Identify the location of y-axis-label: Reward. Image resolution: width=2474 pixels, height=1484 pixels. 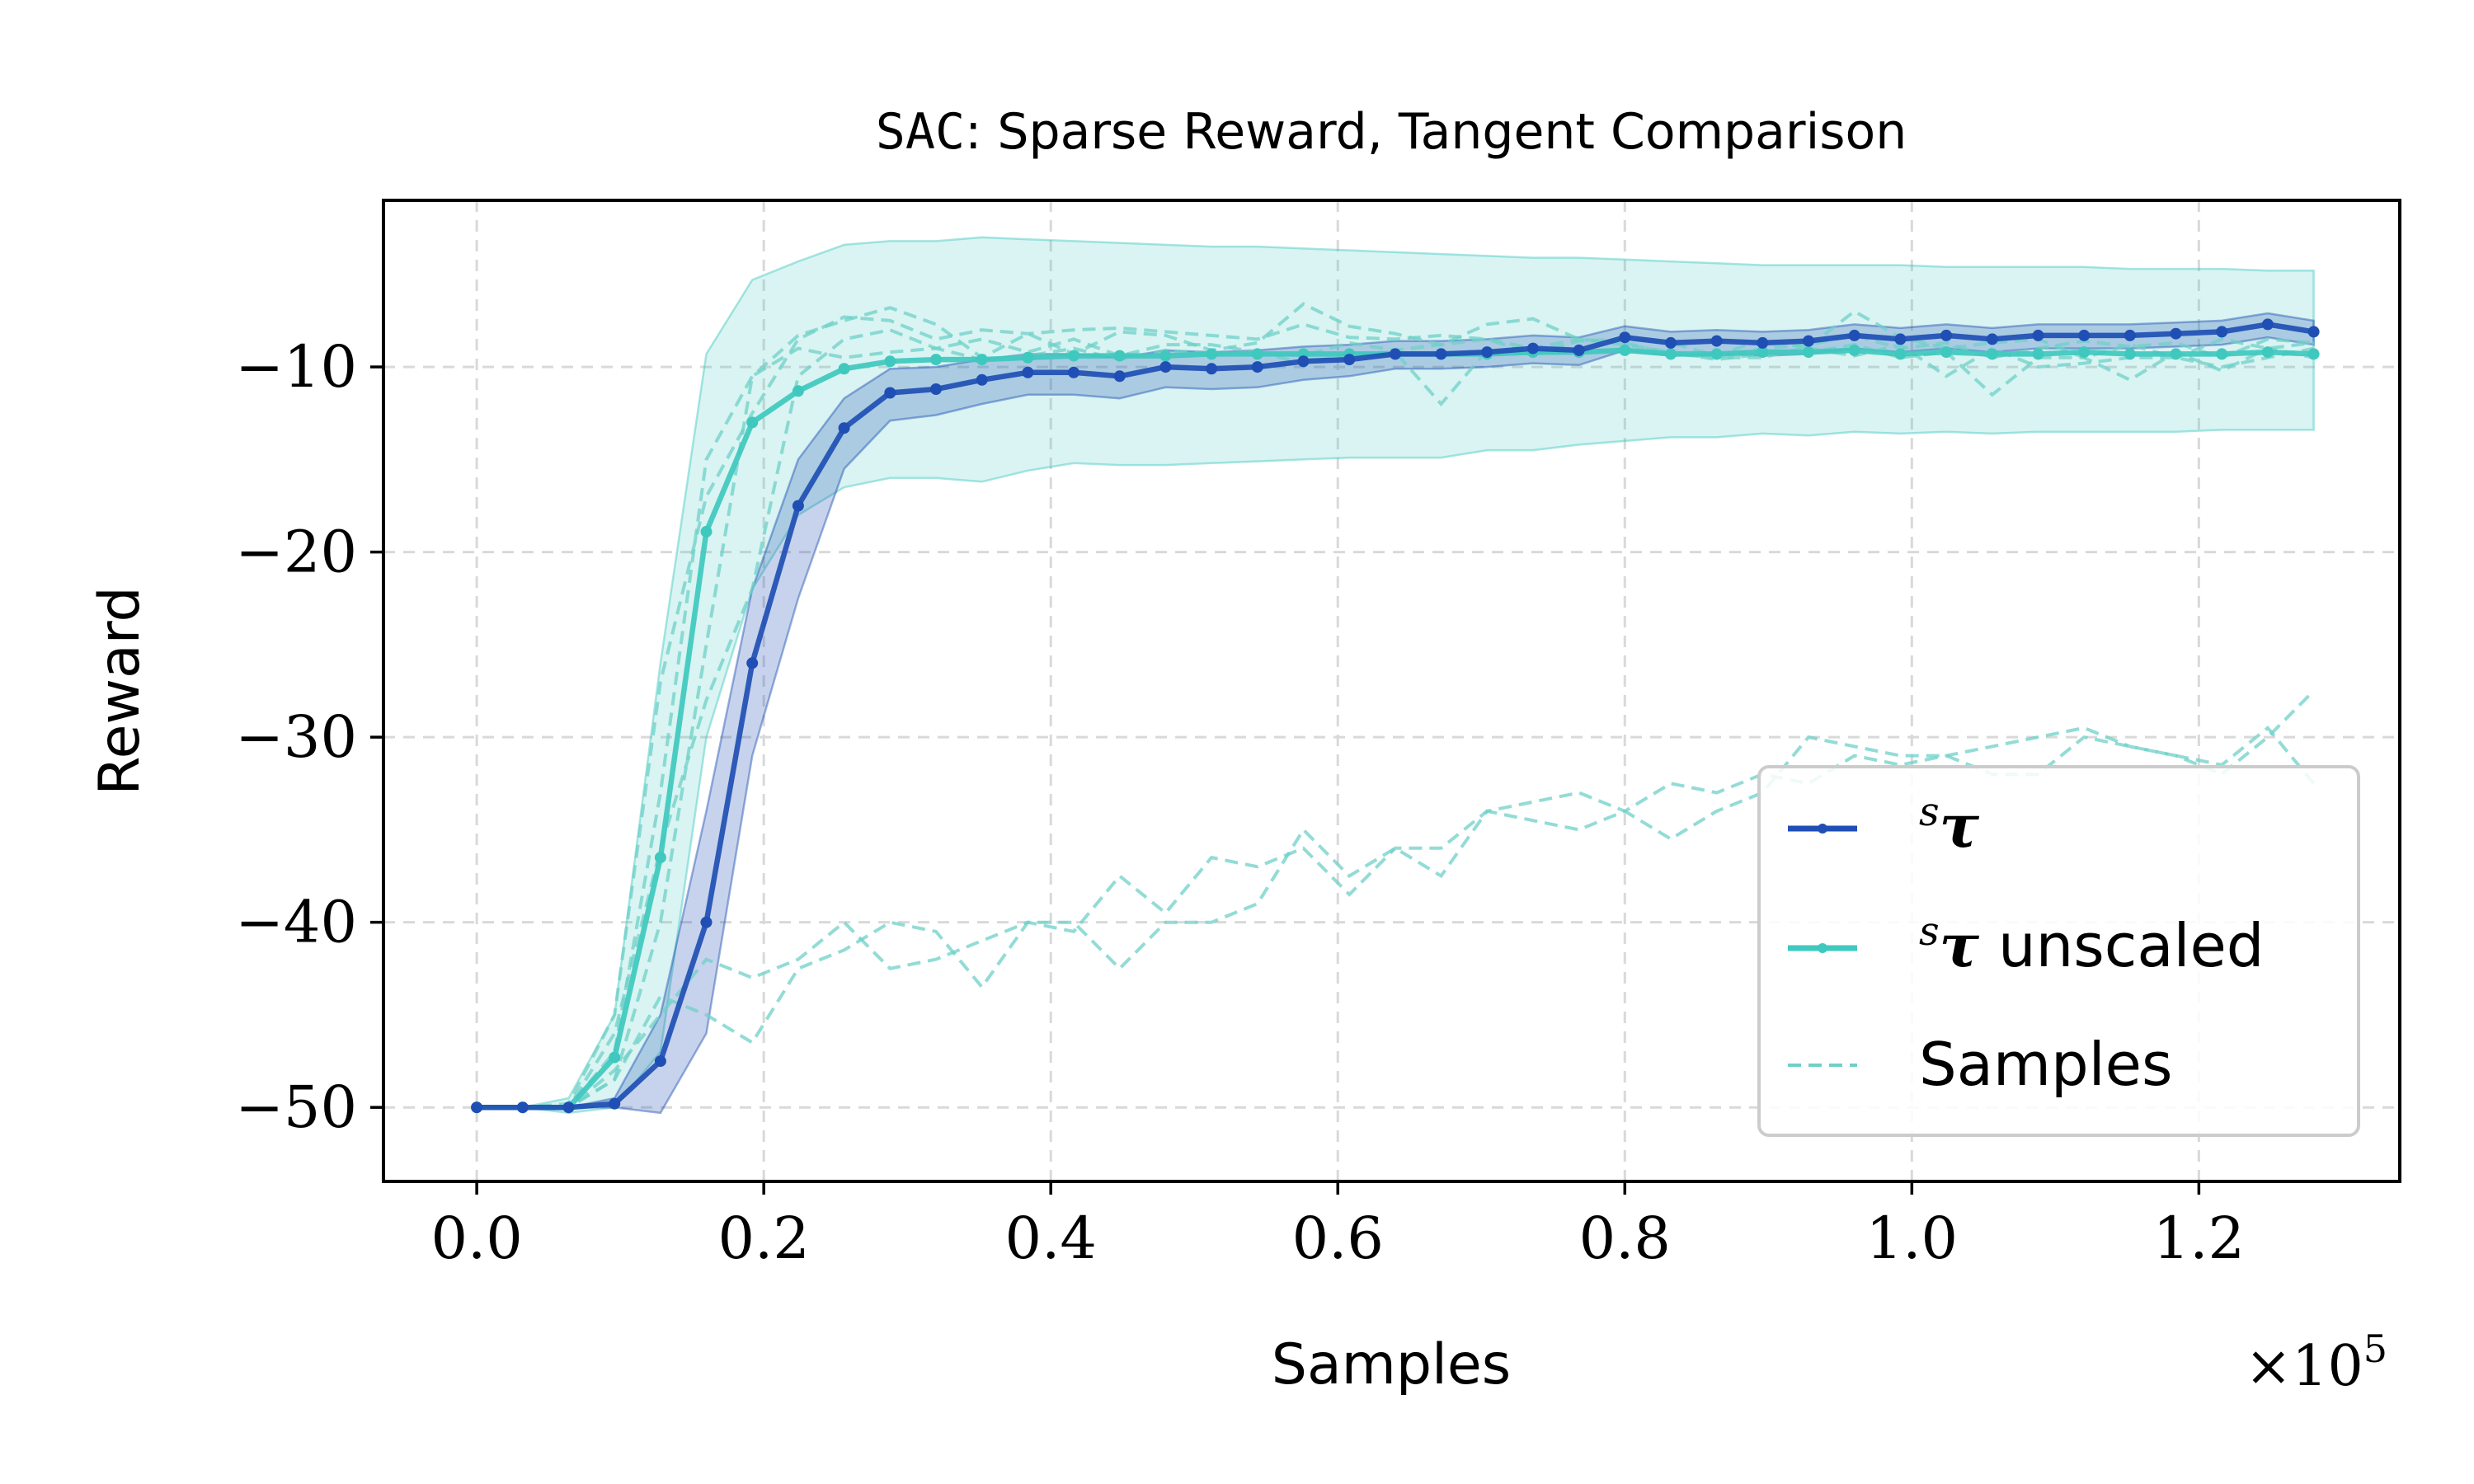
(120, 690).